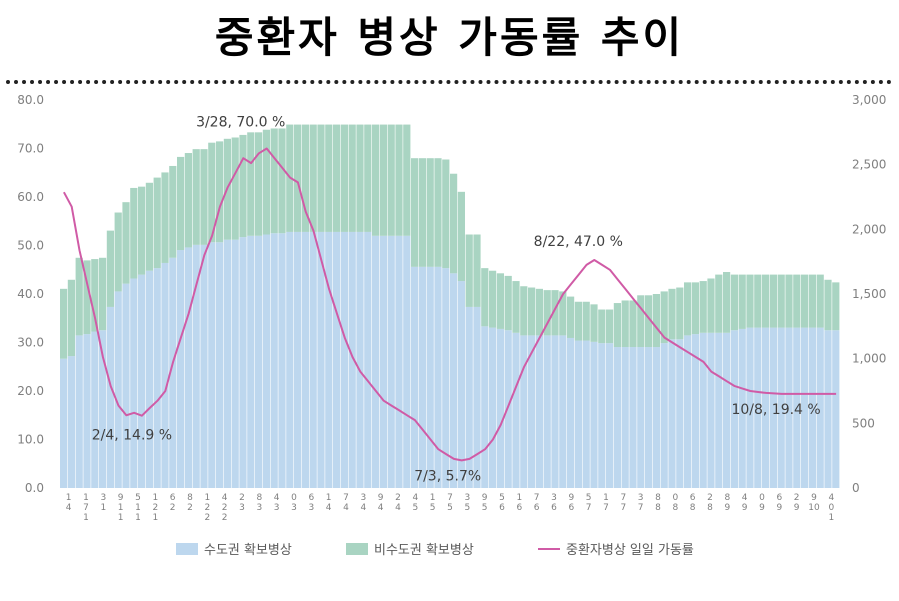 The width and height of the screenshot is (899, 601). Describe the element at coordinates (578, 242) in the screenshot. I see `data-annotation: 8/22, 47.0 %` at that location.